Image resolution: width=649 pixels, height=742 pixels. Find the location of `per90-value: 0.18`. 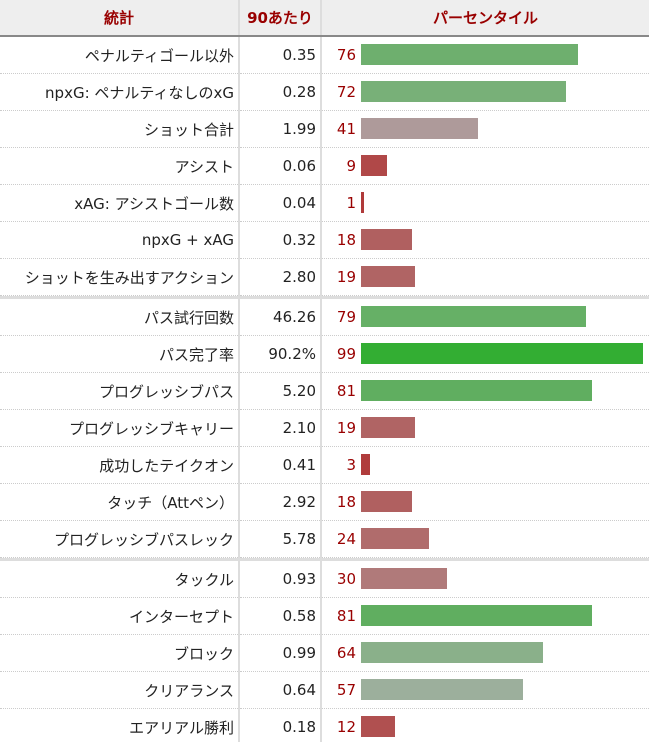

per90-value: 0.18 is located at coordinates (280, 725).